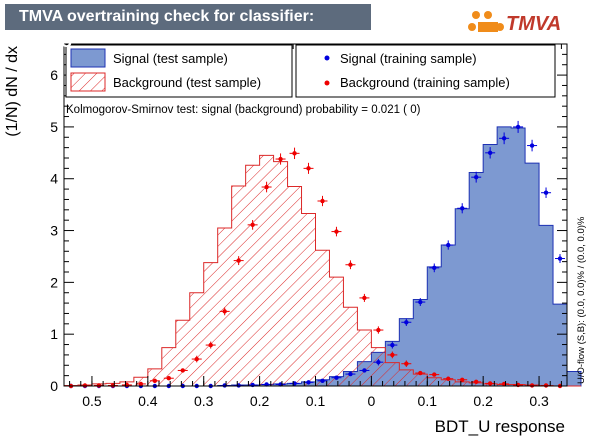  What do you see at coordinates (54, 75) in the screenshot?
I see `y-tick-label: 6` at bounding box center [54, 75].